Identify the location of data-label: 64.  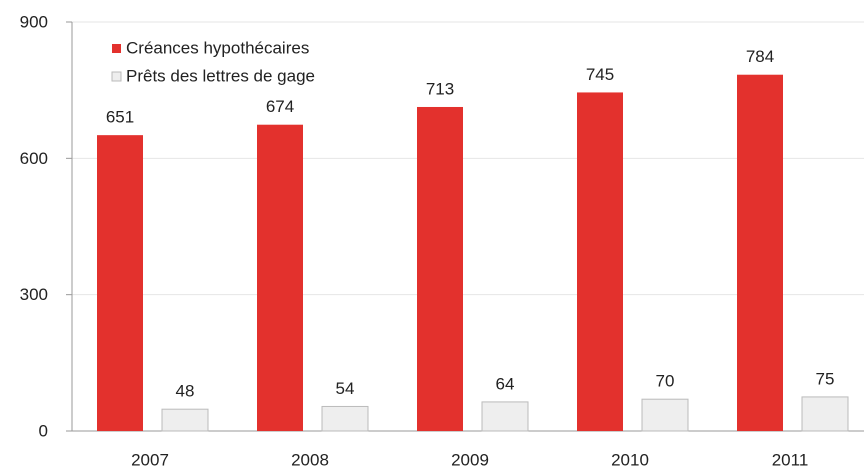
(505, 383).